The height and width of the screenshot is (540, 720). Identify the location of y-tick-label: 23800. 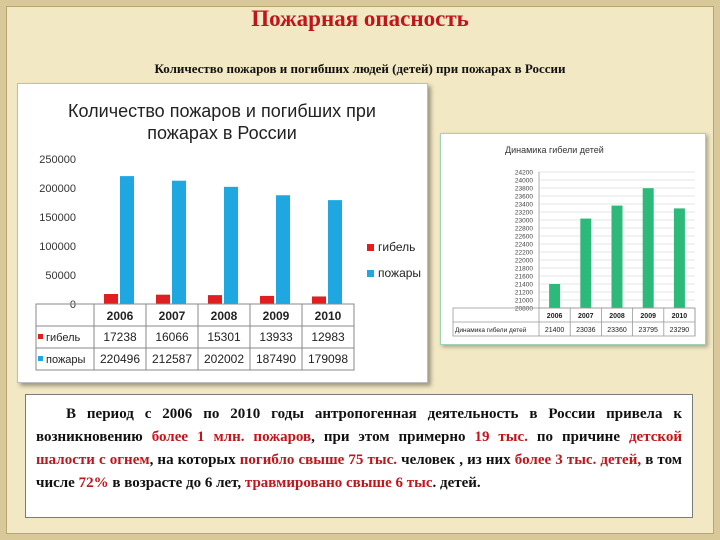
(524, 189).